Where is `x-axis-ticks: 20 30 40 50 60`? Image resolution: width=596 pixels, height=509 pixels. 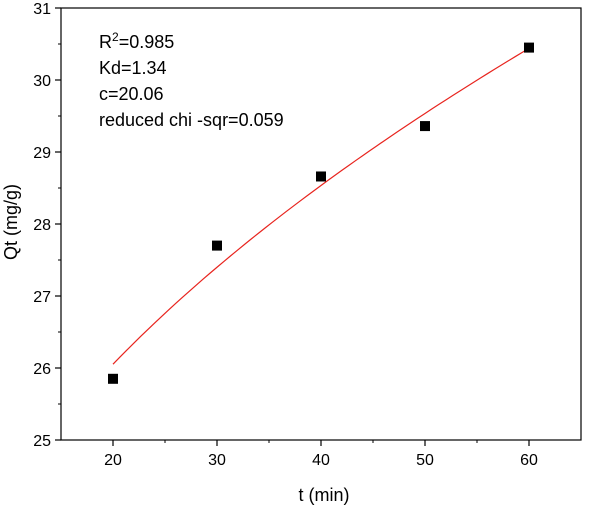 x-axis-ticks: 20 30 40 50 60 is located at coordinates (321, 454).